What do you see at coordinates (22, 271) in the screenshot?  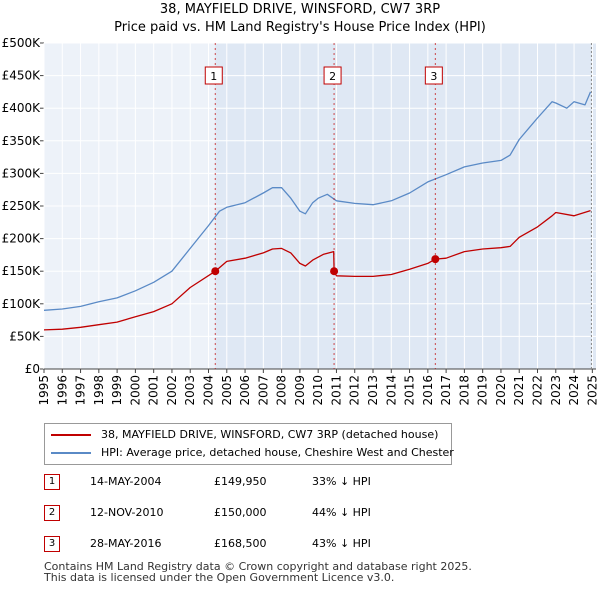 I see `y-tick-label: £150K` at bounding box center [22, 271].